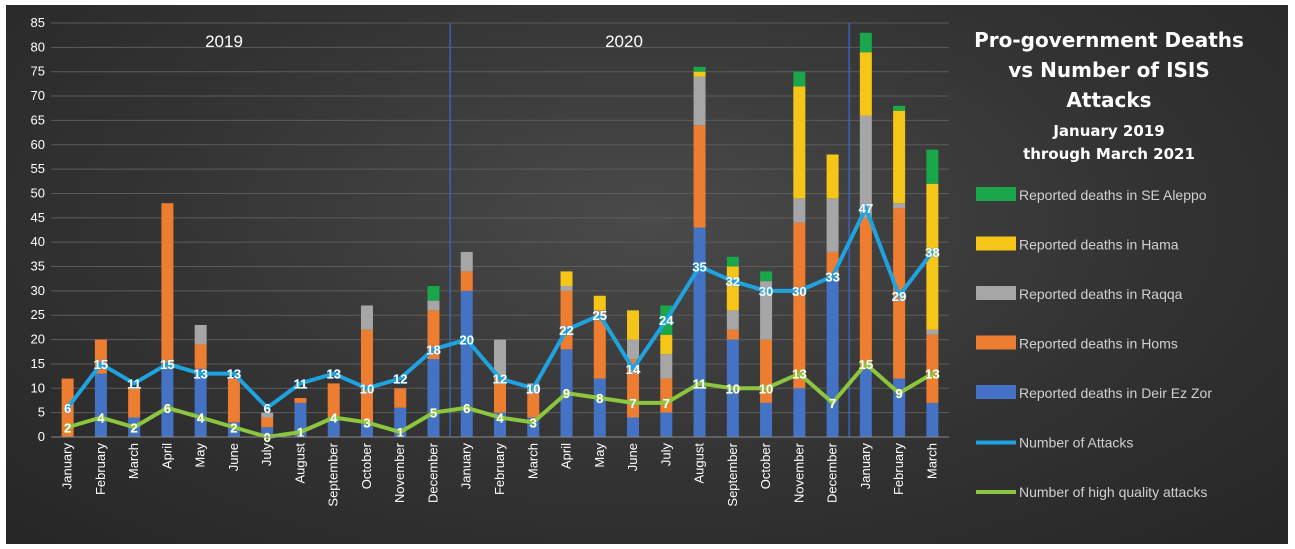 Image resolution: width=1295 pixels, height=549 pixels. What do you see at coordinates (38, 241) in the screenshot?
I see `y-tick-label: 40` at bounding box center [38, 241].